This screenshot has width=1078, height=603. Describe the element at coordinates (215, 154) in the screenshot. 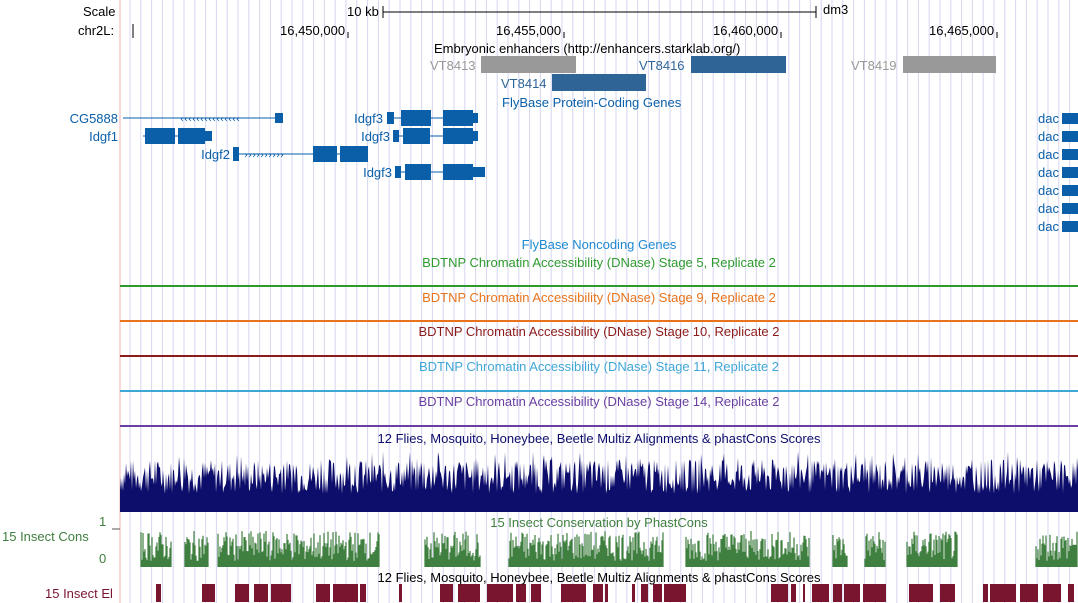

I see `gene-label-idgf2: Idgf2` at that location.